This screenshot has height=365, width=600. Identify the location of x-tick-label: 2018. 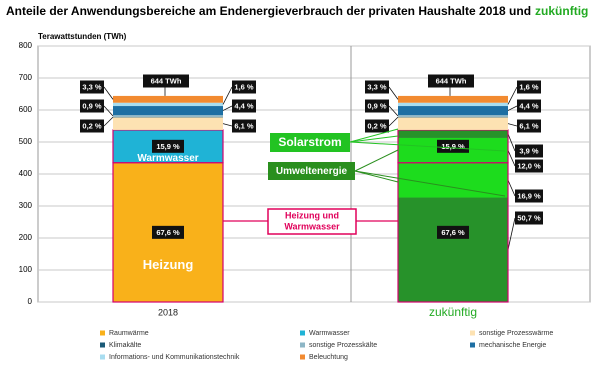
(168, 312).